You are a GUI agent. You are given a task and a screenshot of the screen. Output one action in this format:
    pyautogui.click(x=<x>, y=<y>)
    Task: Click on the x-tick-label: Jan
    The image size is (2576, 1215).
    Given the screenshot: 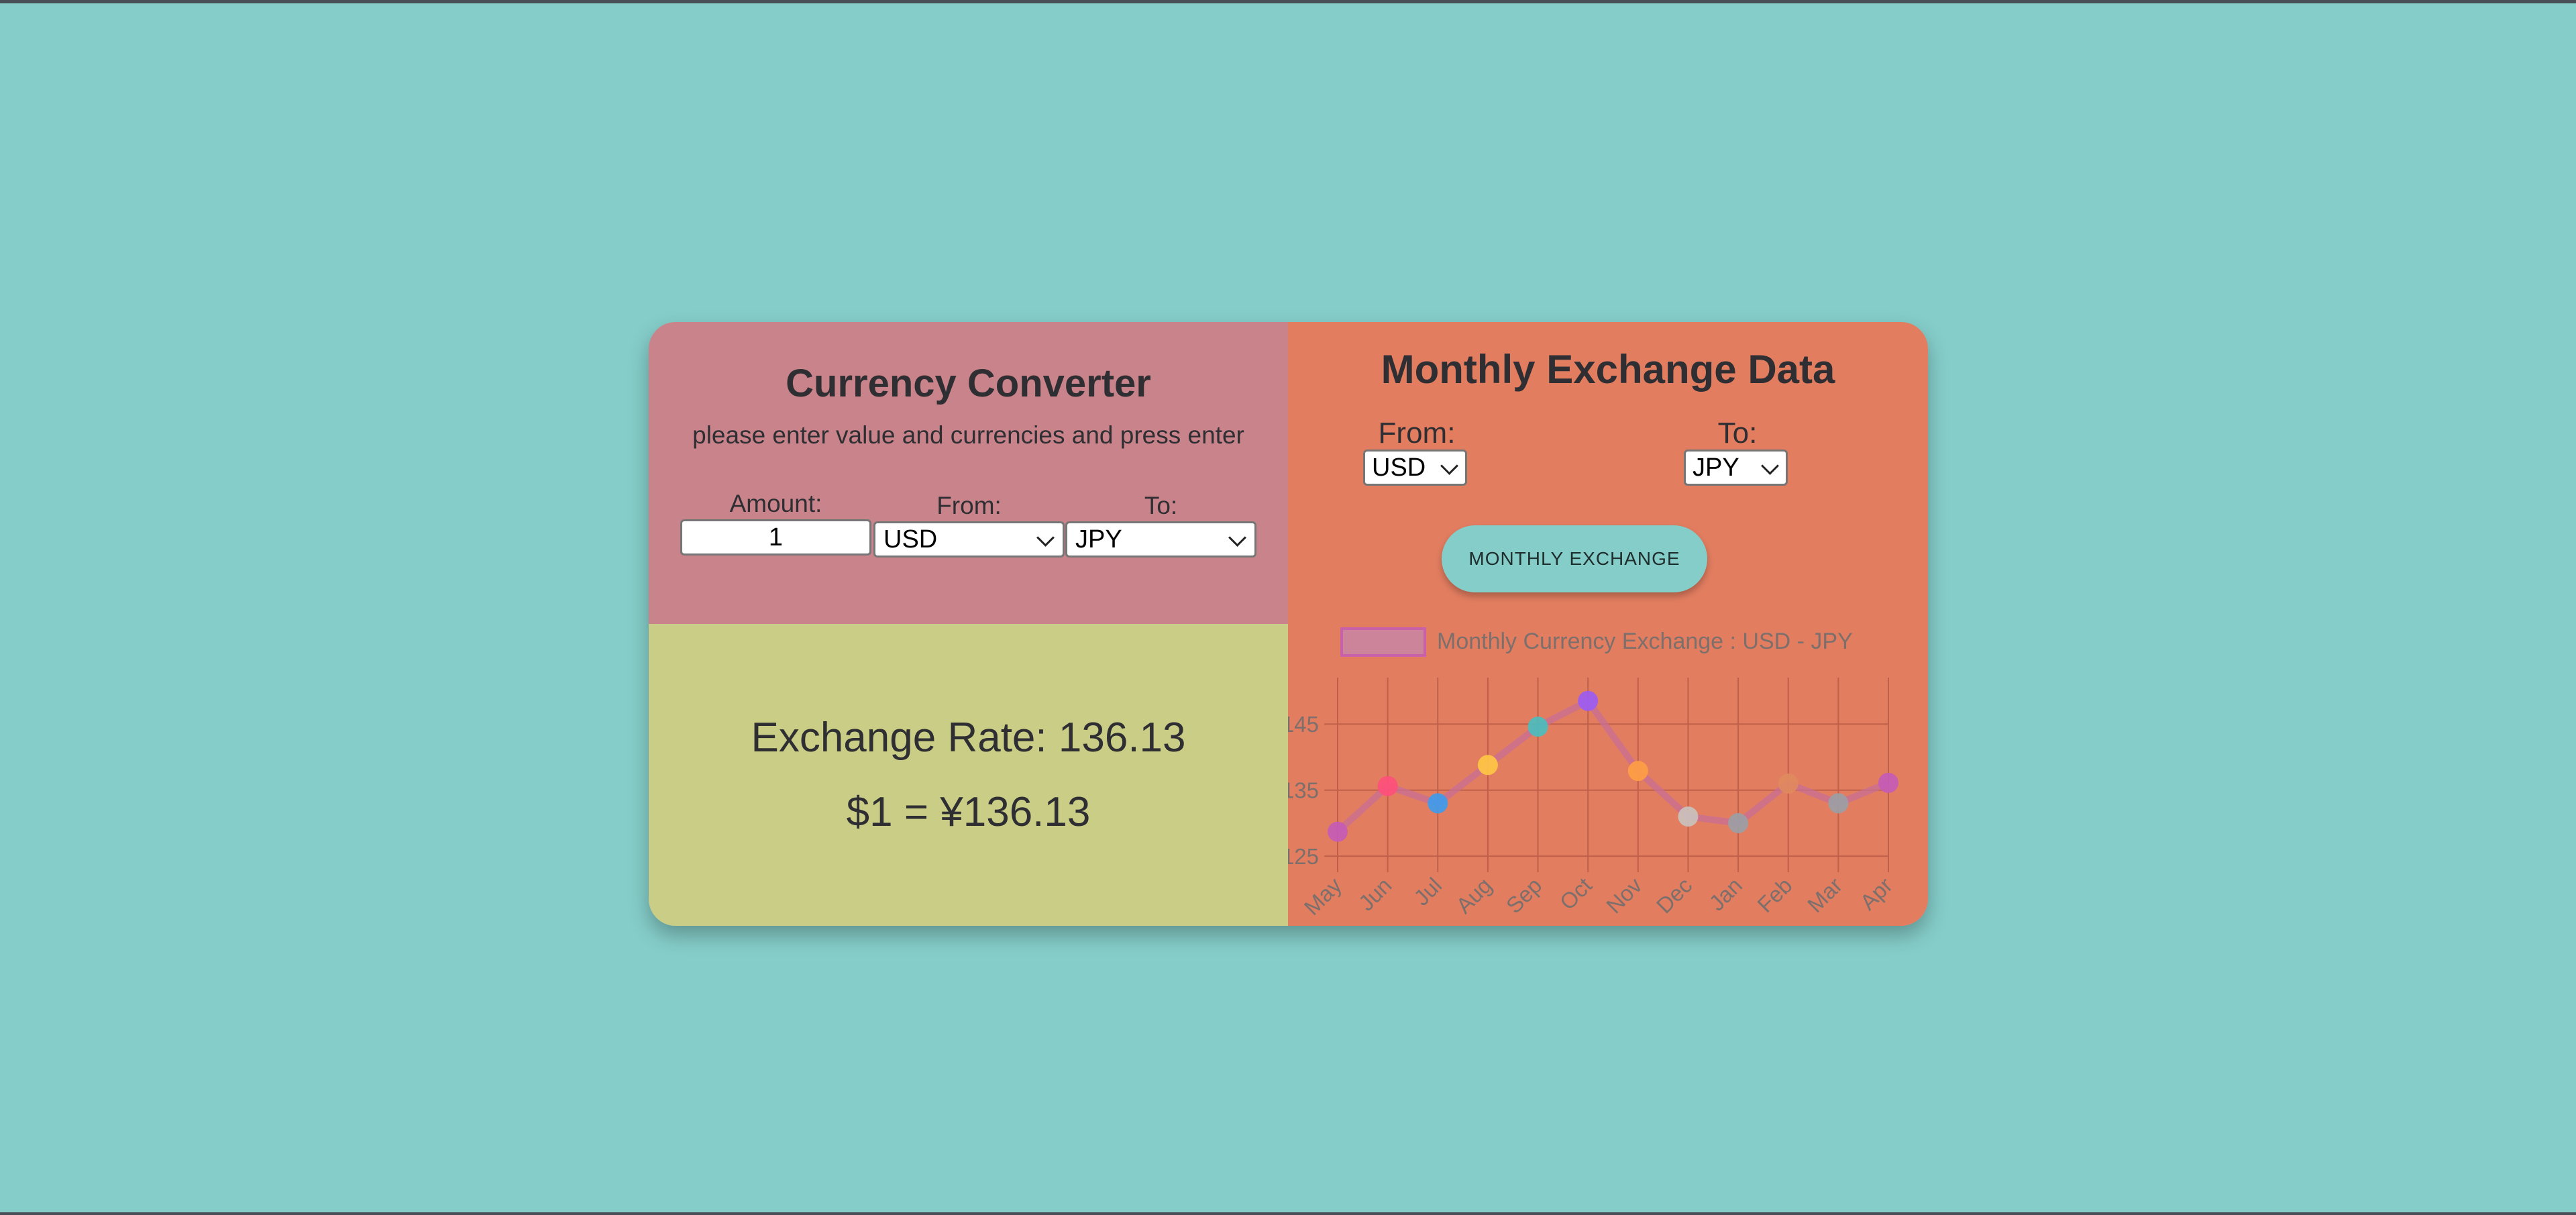 What is the action you would take?
    pyautogui.click(x=1725, y=895)
    